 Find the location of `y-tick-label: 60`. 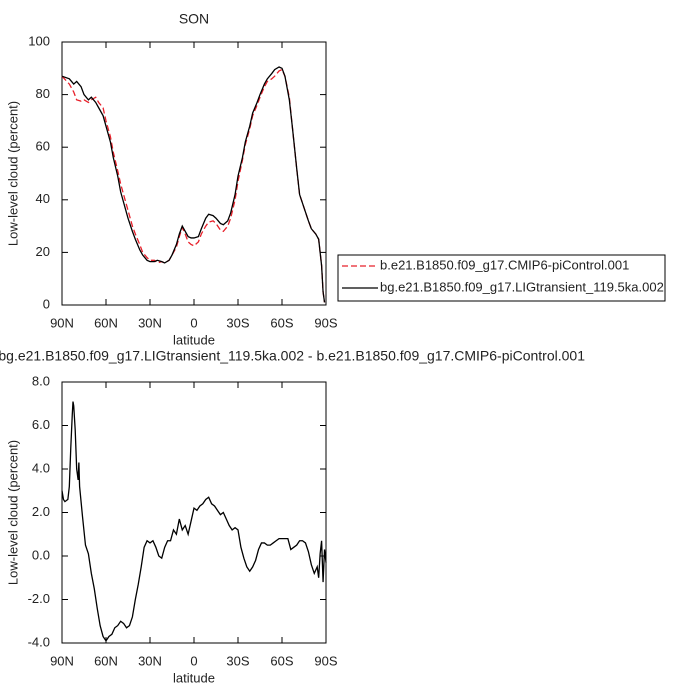

y-tick-label: 60 is located at coordinates (43, 146).